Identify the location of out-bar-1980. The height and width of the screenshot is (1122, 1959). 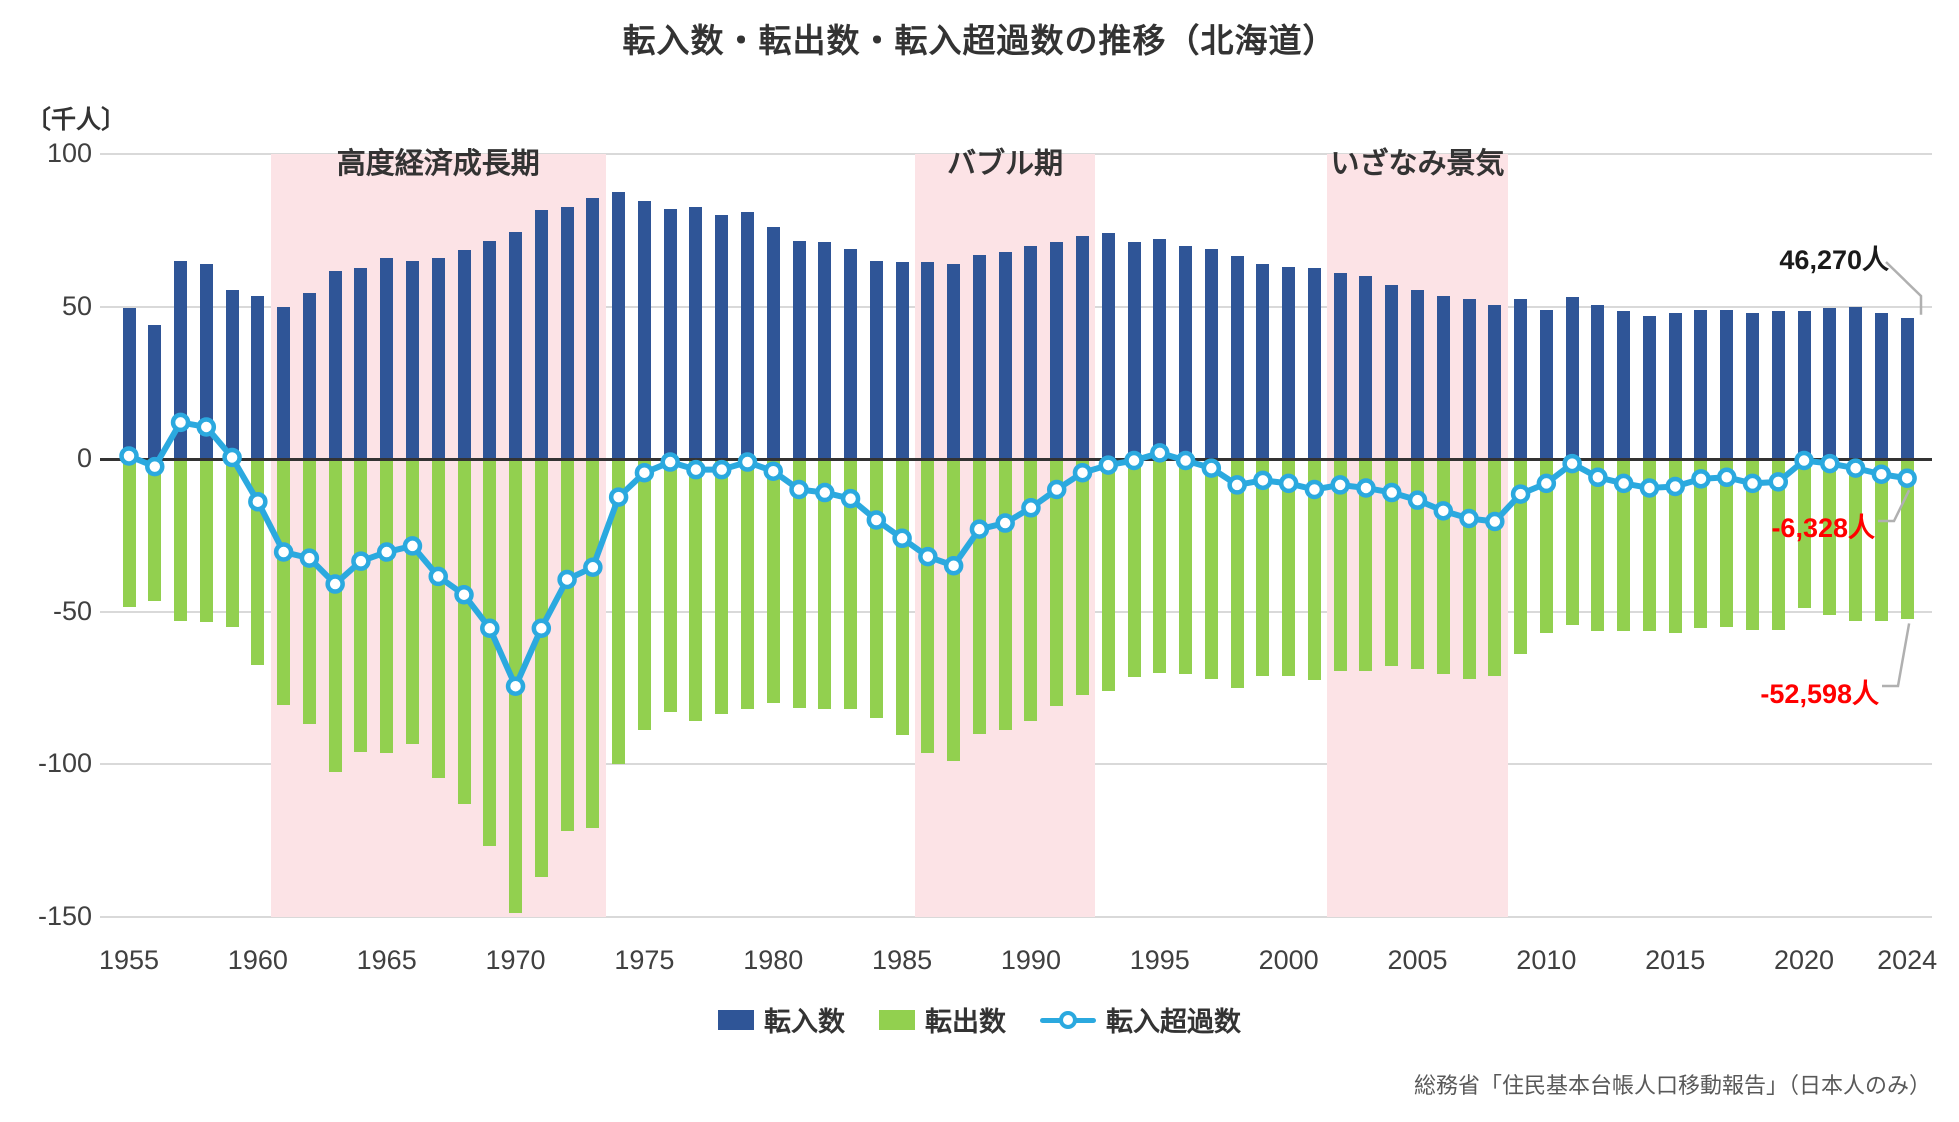
(773, 581).